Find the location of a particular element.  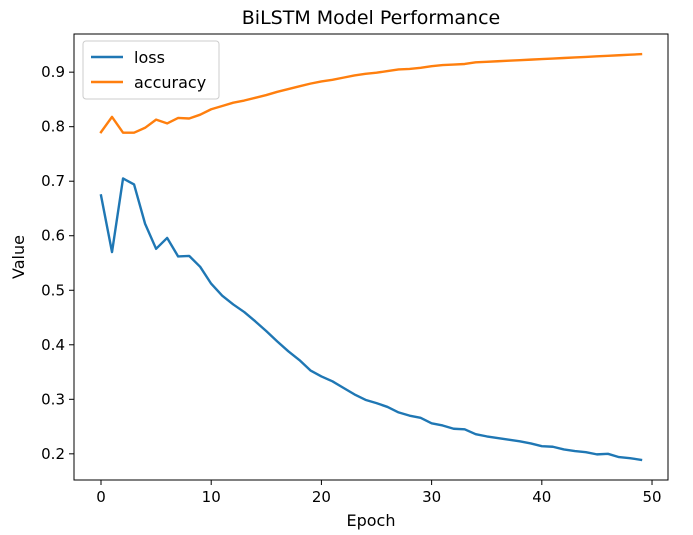

x-axis: 0 10 20 30 40 50 is located at coordinates (379, 493).